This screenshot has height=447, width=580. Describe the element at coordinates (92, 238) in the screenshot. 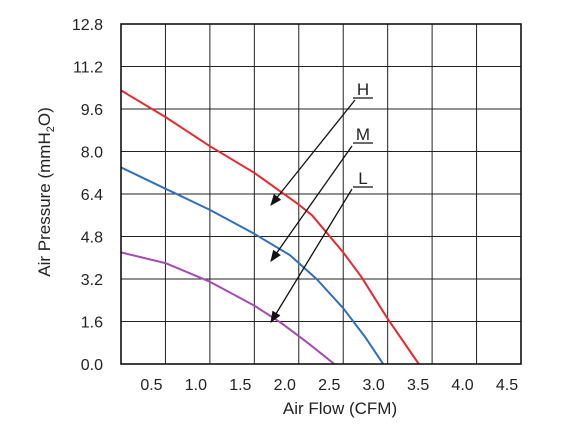

I see `y-tick-label: 4.8` at that location.